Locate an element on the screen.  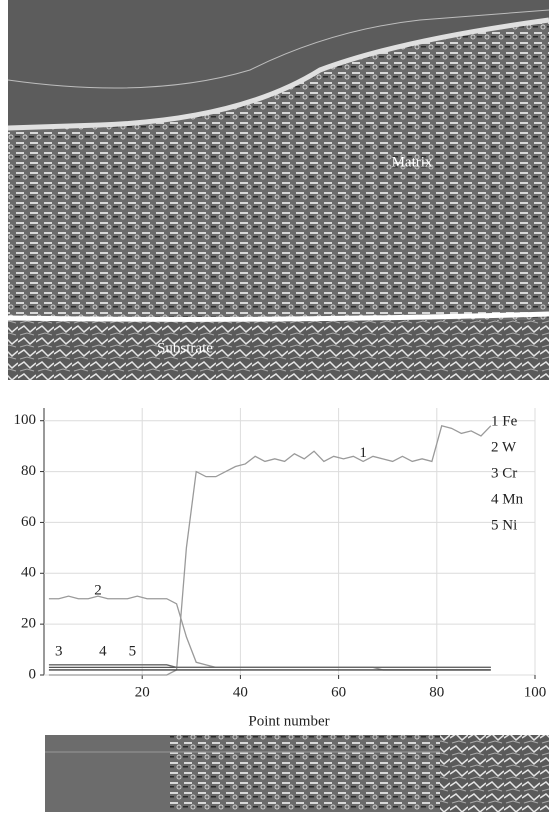
legend-entry: 1 Fe is located at coordinates (504, 421).